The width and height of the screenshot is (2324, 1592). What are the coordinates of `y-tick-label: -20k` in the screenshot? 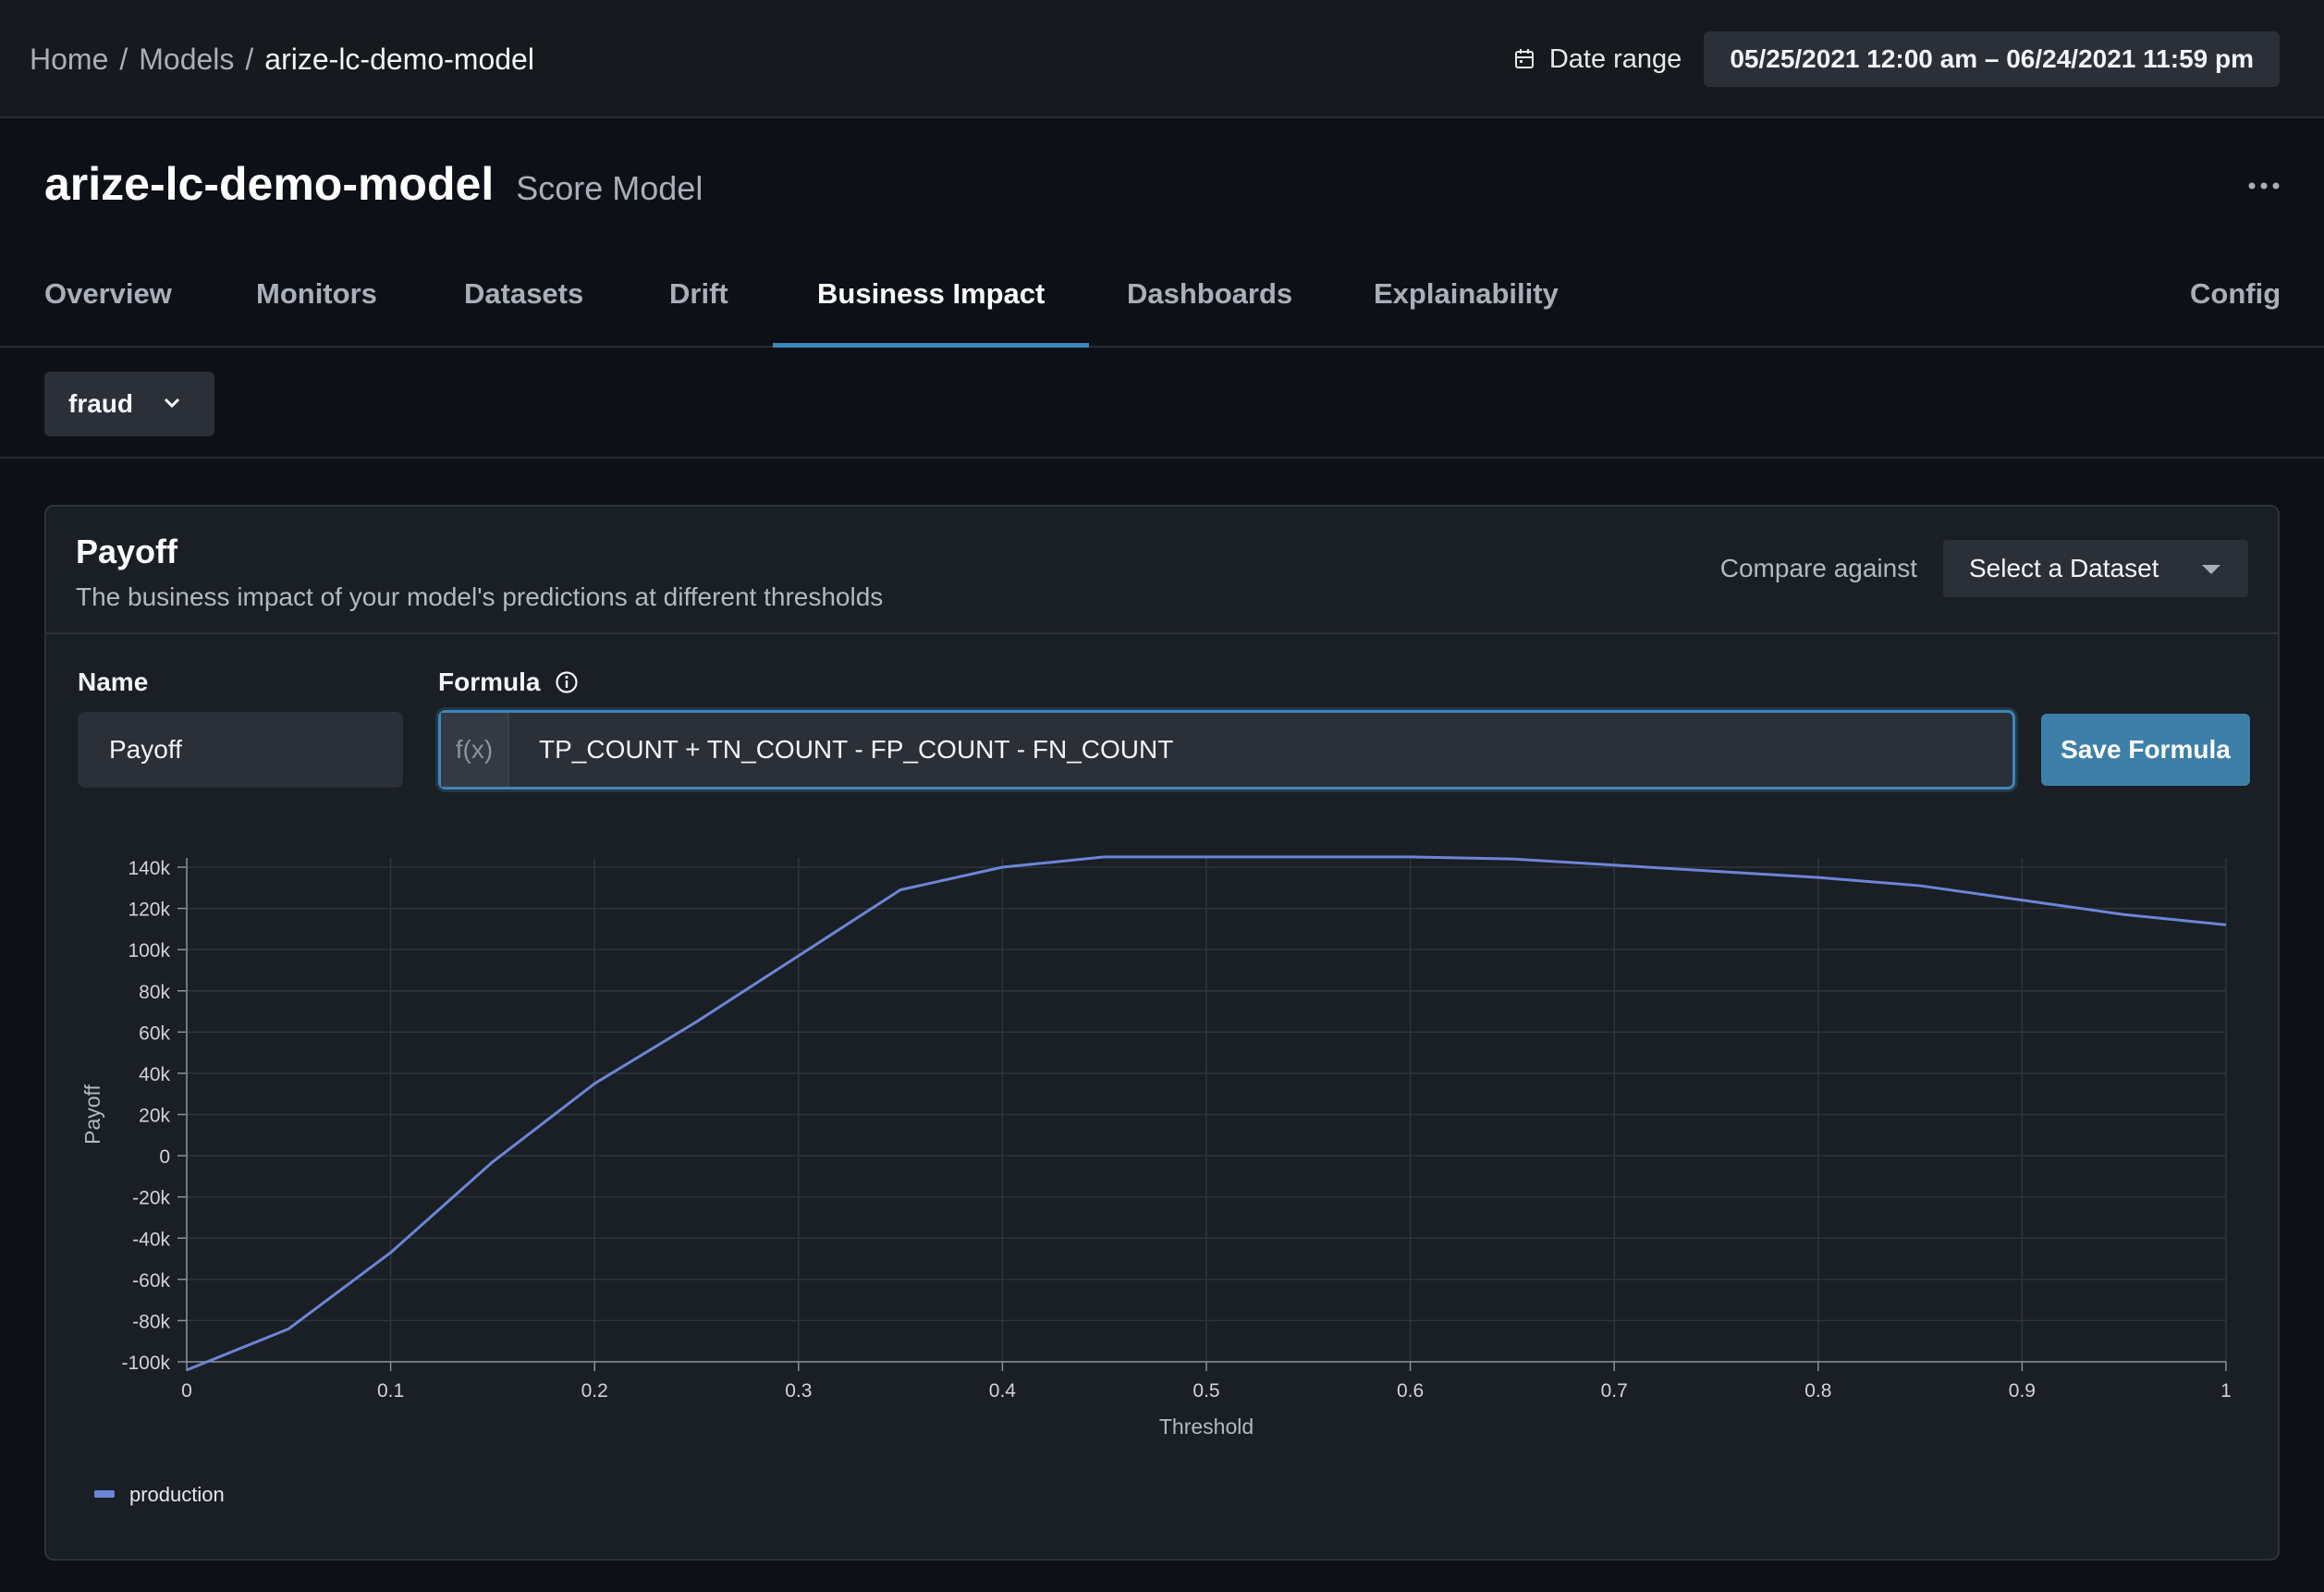 It's located at (151, 1198).